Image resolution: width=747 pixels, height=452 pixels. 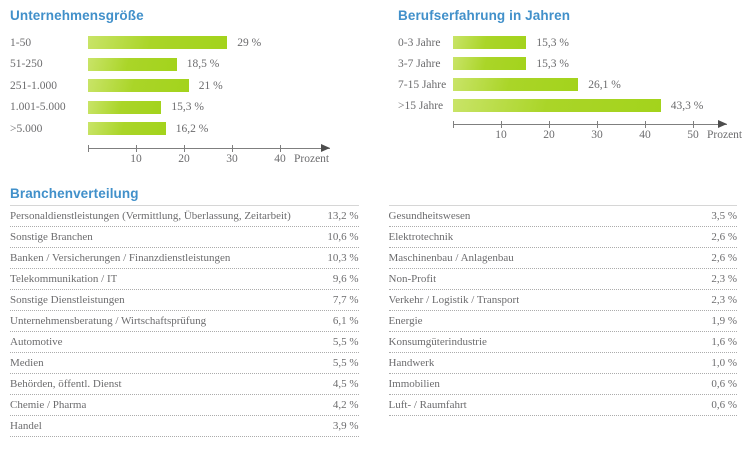 What do you see at coordinates (421, 237) in the screenshot?
I see `industry-label: Elektrotechnik` at bounding box center [421, 237].